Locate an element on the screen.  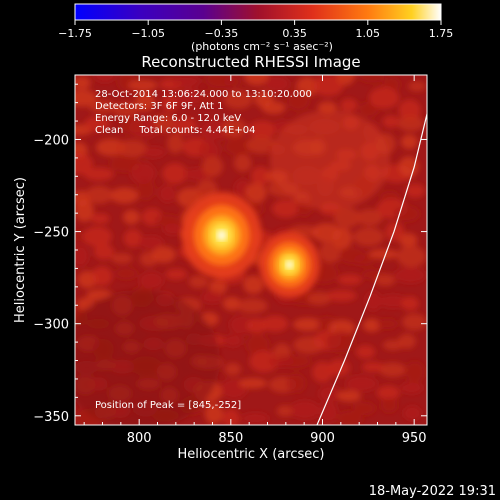
colorbar-label: (photons cm⁻² s⁻¹ asec⁻²) is located at coordinates (262, 46).